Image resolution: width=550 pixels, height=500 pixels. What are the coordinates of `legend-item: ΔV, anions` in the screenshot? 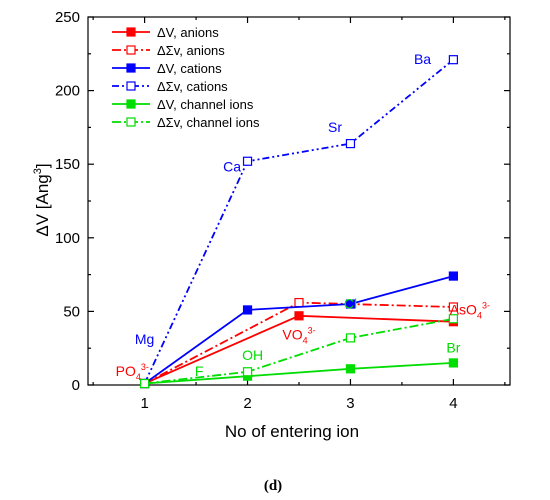 It's located at (165, 32).